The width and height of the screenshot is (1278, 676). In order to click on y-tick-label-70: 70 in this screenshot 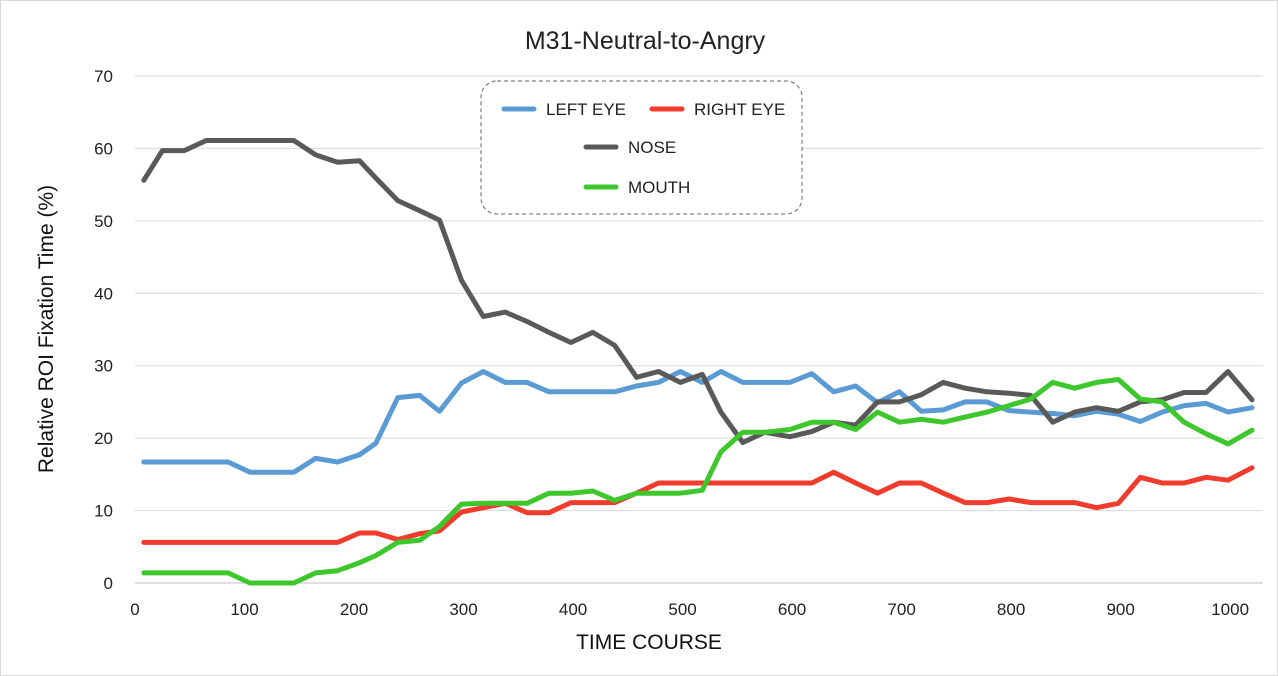, I will do `click(103, 76)`.